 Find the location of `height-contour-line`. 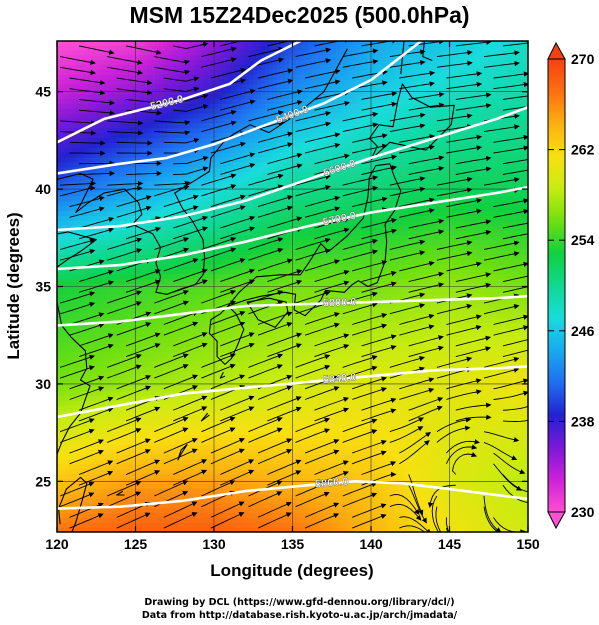

height-contour-line is located at coordinates (292, 228).